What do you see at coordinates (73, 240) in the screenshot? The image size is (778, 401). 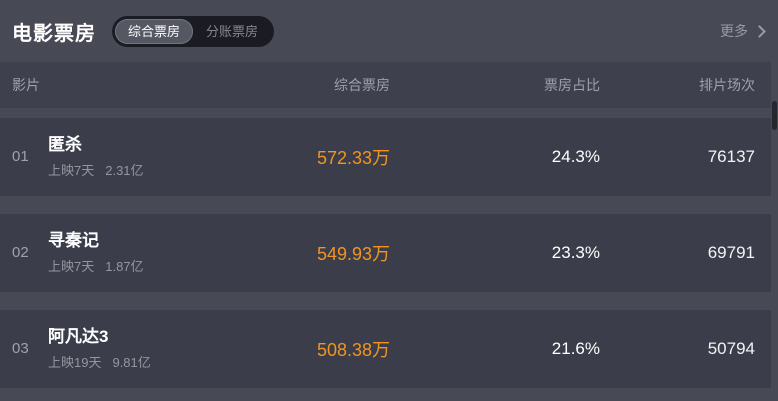 I see `film-title: 寻秦记` at bounding box center [73, 240].